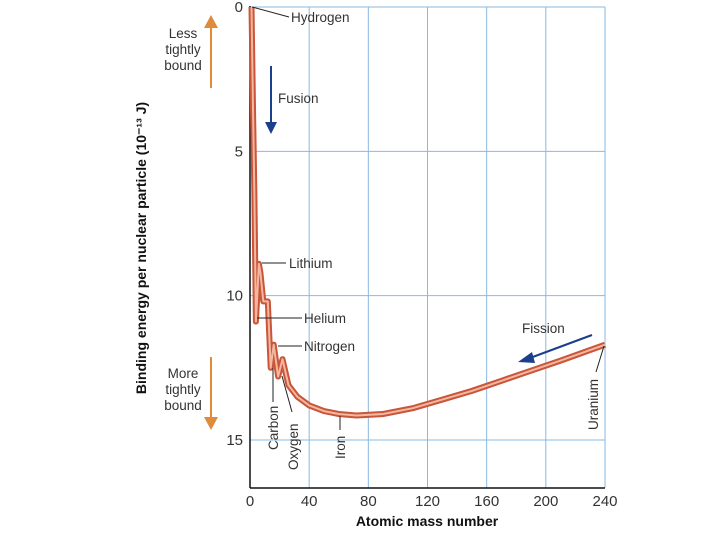  I want to click on y-tick-label: 0, so click(239, 8).